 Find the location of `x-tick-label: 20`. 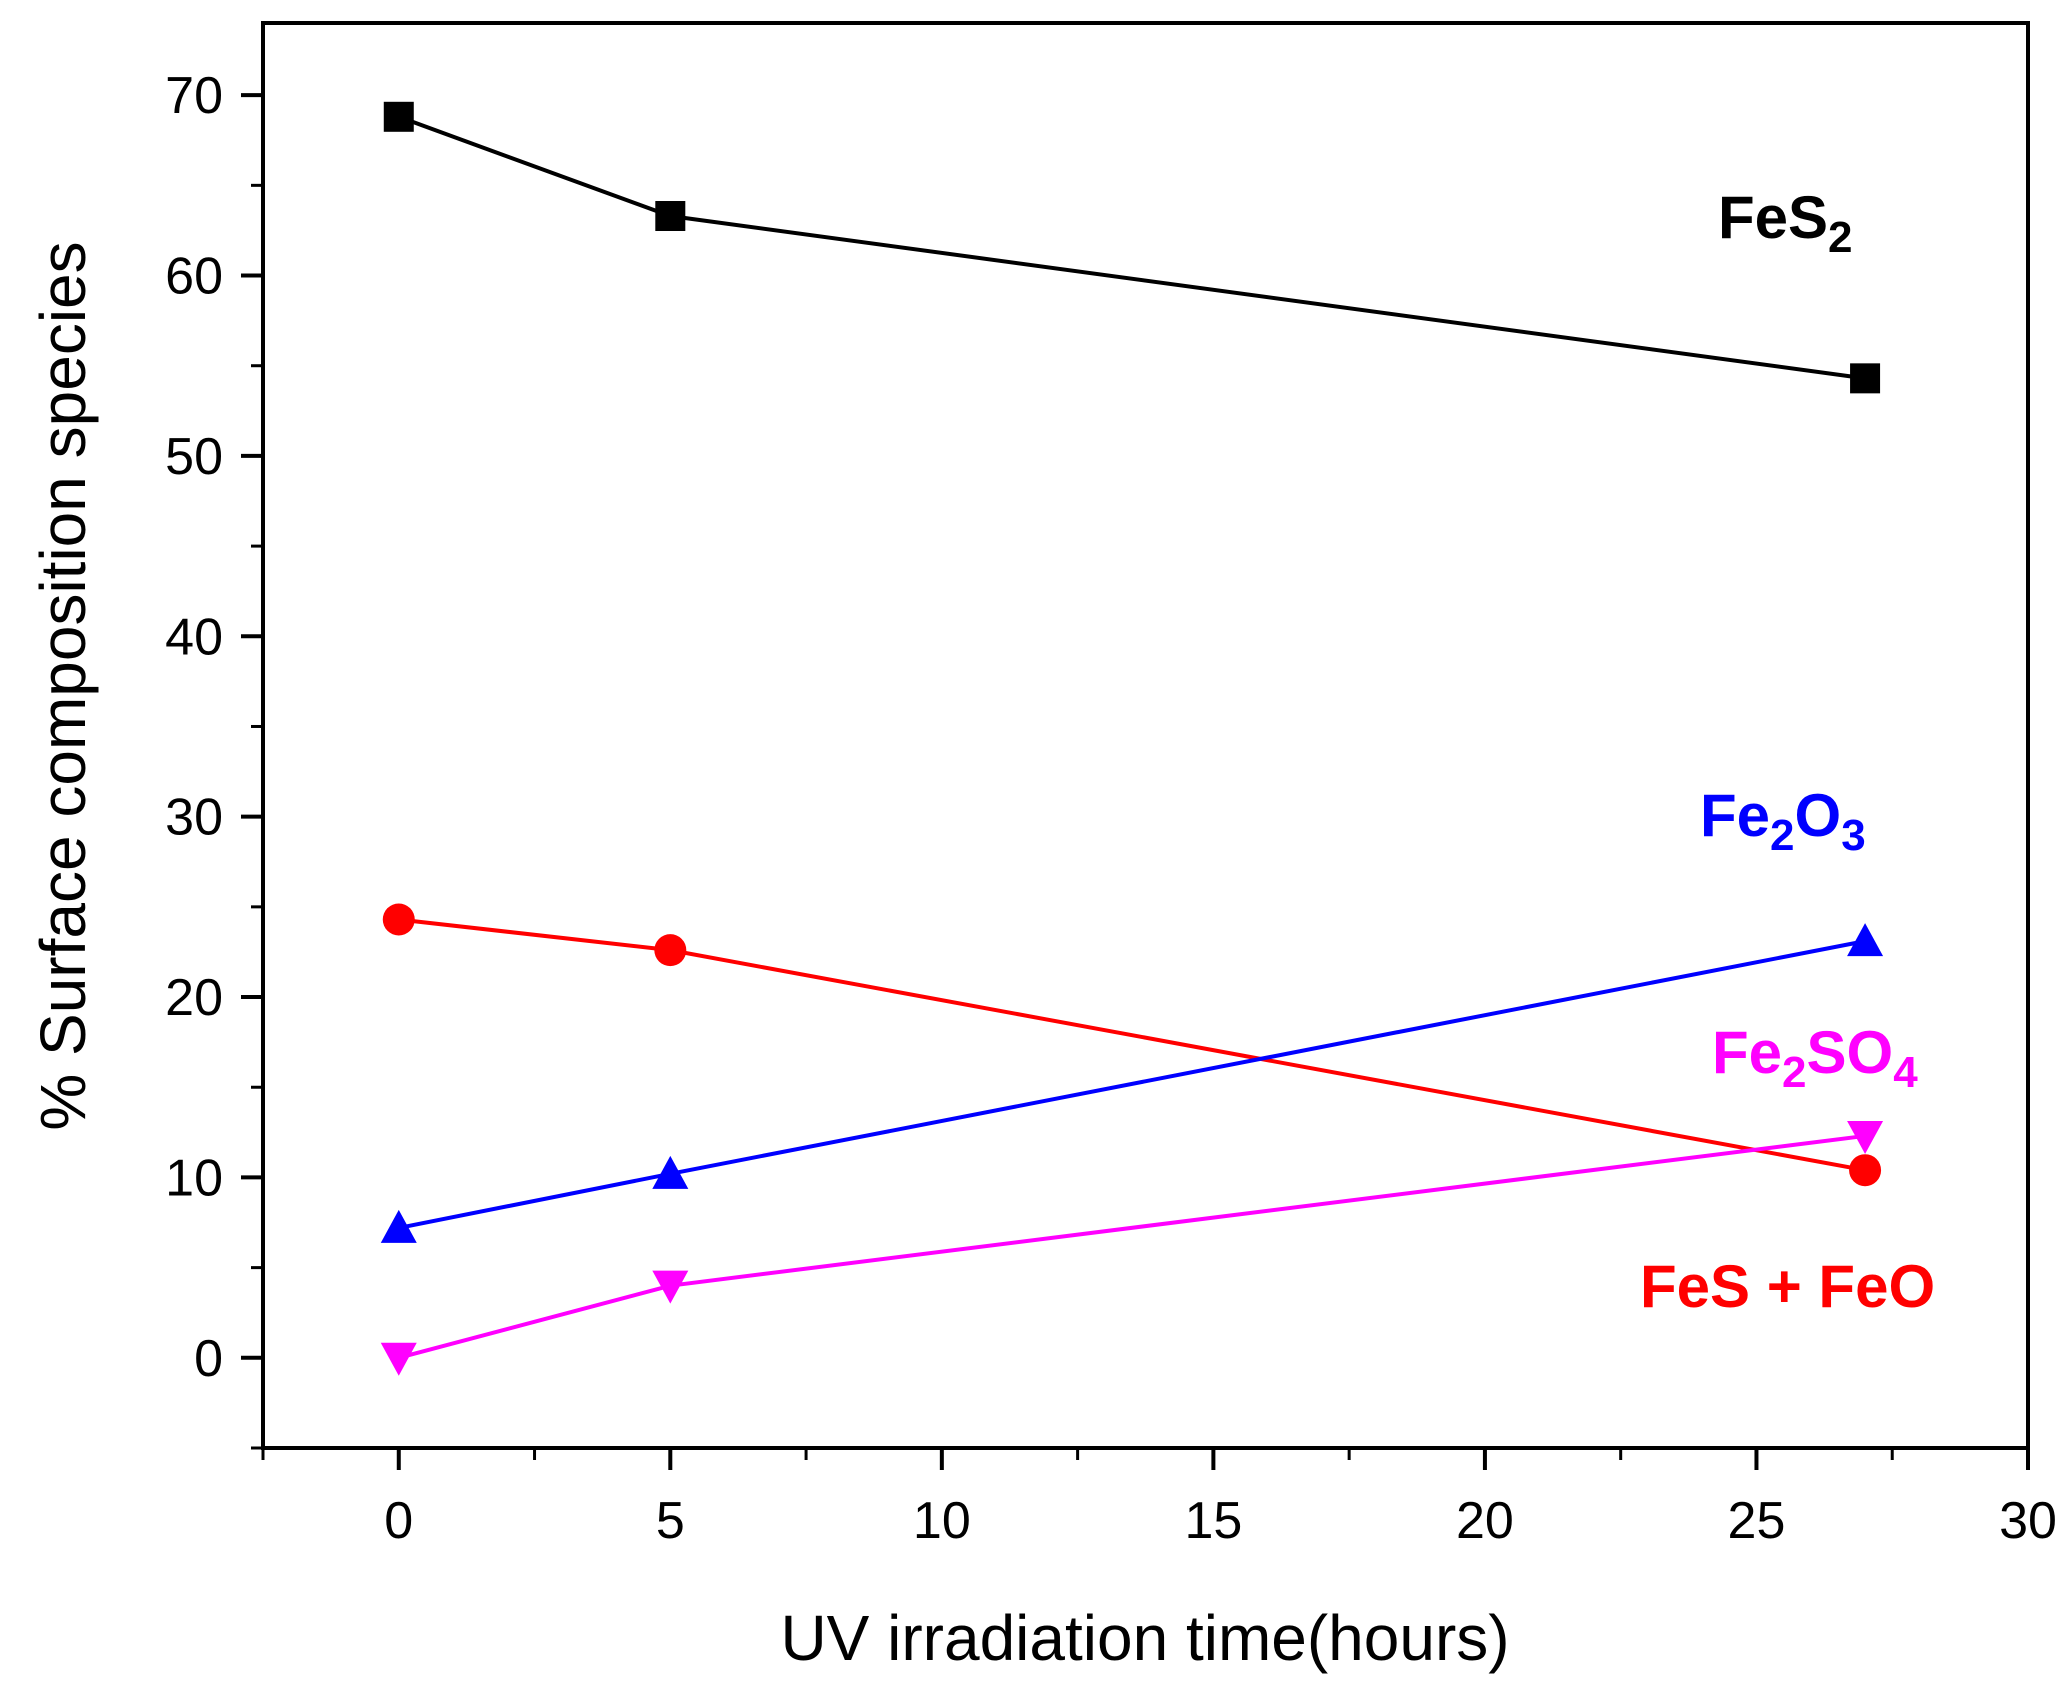

x-tick-label: 20 is located at coordinates (1485, 1521).